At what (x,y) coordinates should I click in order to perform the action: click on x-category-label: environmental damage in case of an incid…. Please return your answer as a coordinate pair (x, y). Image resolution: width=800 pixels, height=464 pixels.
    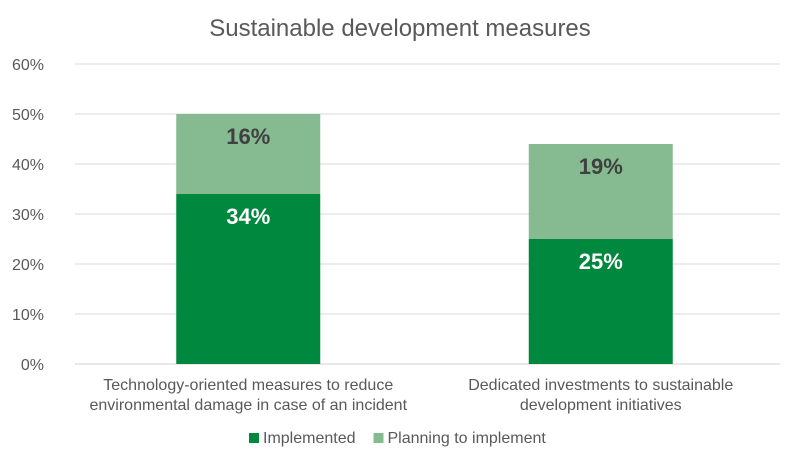
    Looking at the image, I should click on (248, 405).